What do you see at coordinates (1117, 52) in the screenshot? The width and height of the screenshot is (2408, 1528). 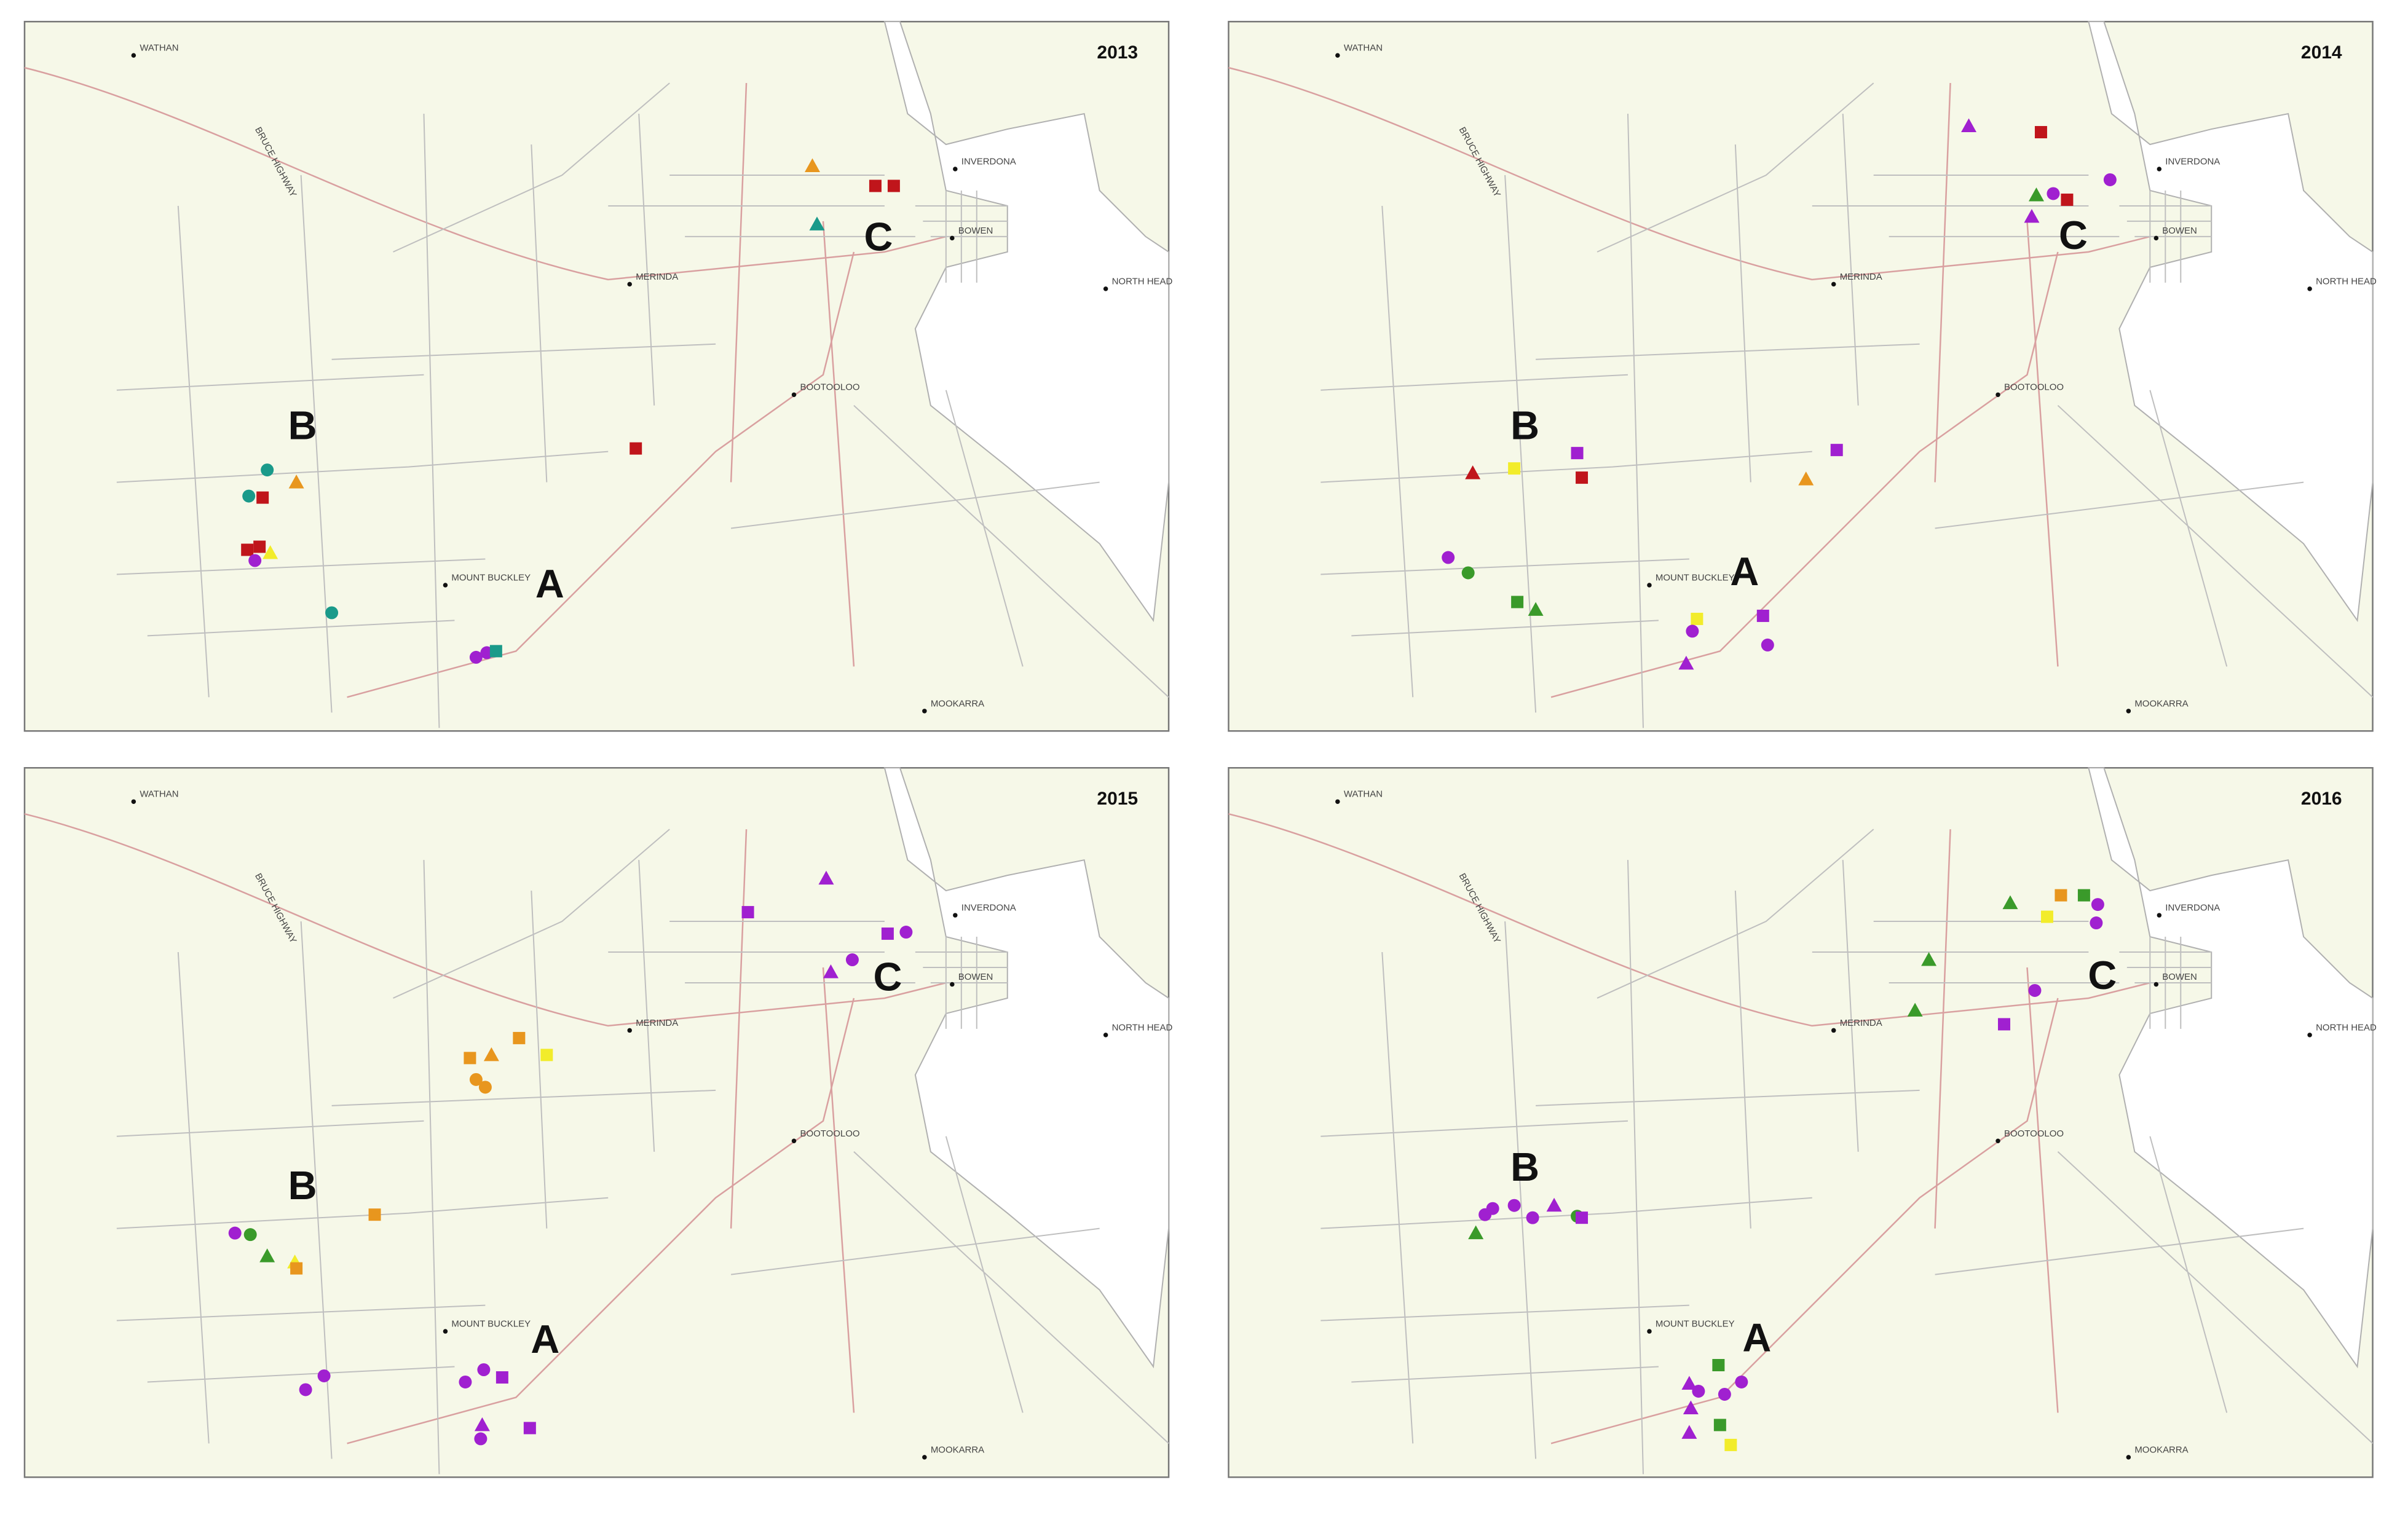 I see `panel-year: 2013` at bounding box center [1117, 52].